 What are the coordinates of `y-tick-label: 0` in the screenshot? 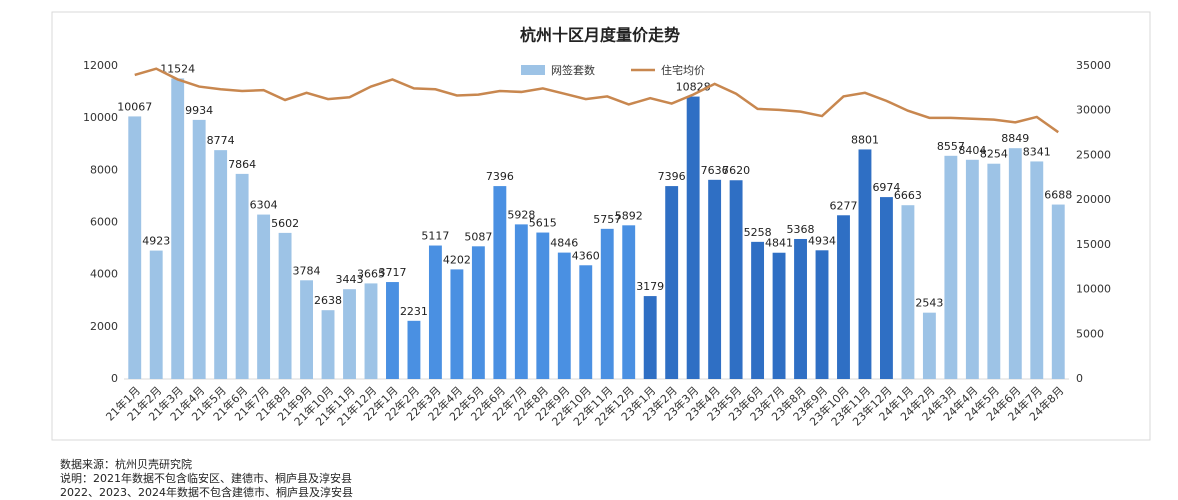 It's located at (114, 378).